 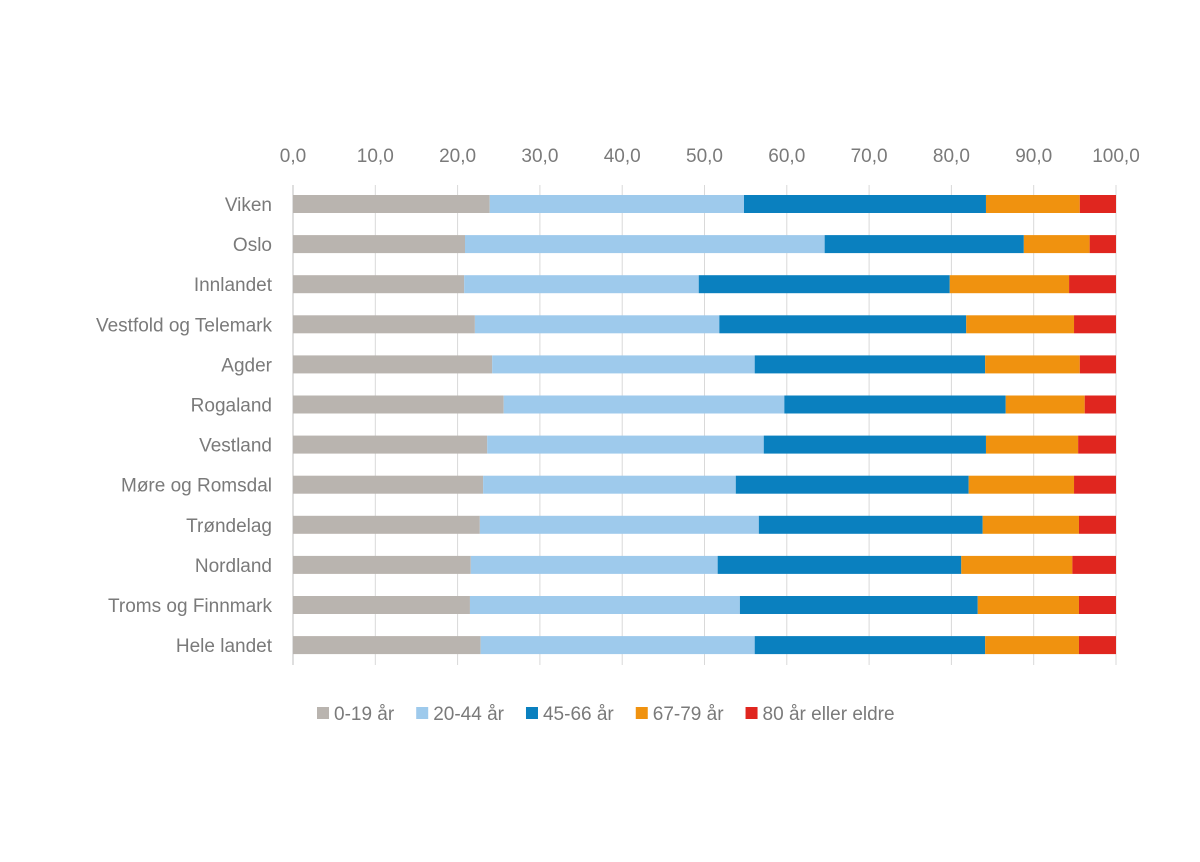 I want to click on category-label: Troms og Finnmark, so click(x=190, y=606).